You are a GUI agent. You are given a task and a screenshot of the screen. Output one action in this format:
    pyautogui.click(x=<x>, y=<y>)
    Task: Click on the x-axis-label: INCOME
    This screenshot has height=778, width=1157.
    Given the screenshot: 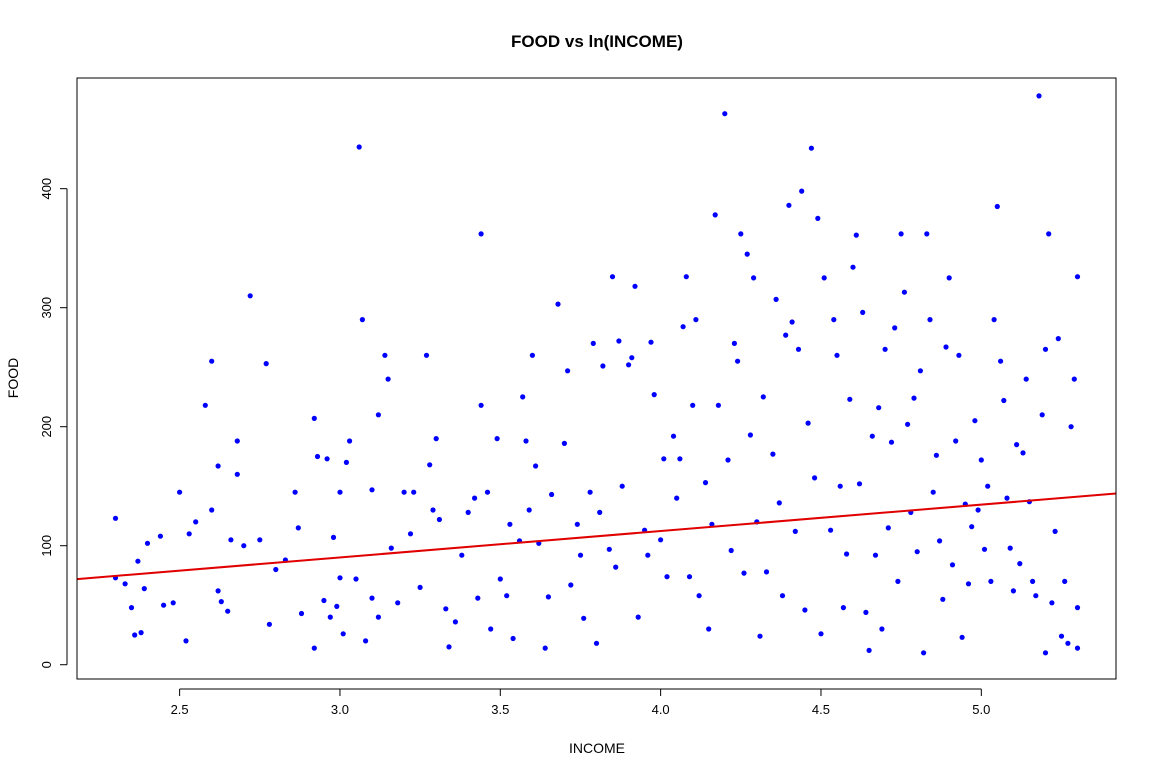 What is the action you would take?
    pyautogui.click(x=597, y=748)
    